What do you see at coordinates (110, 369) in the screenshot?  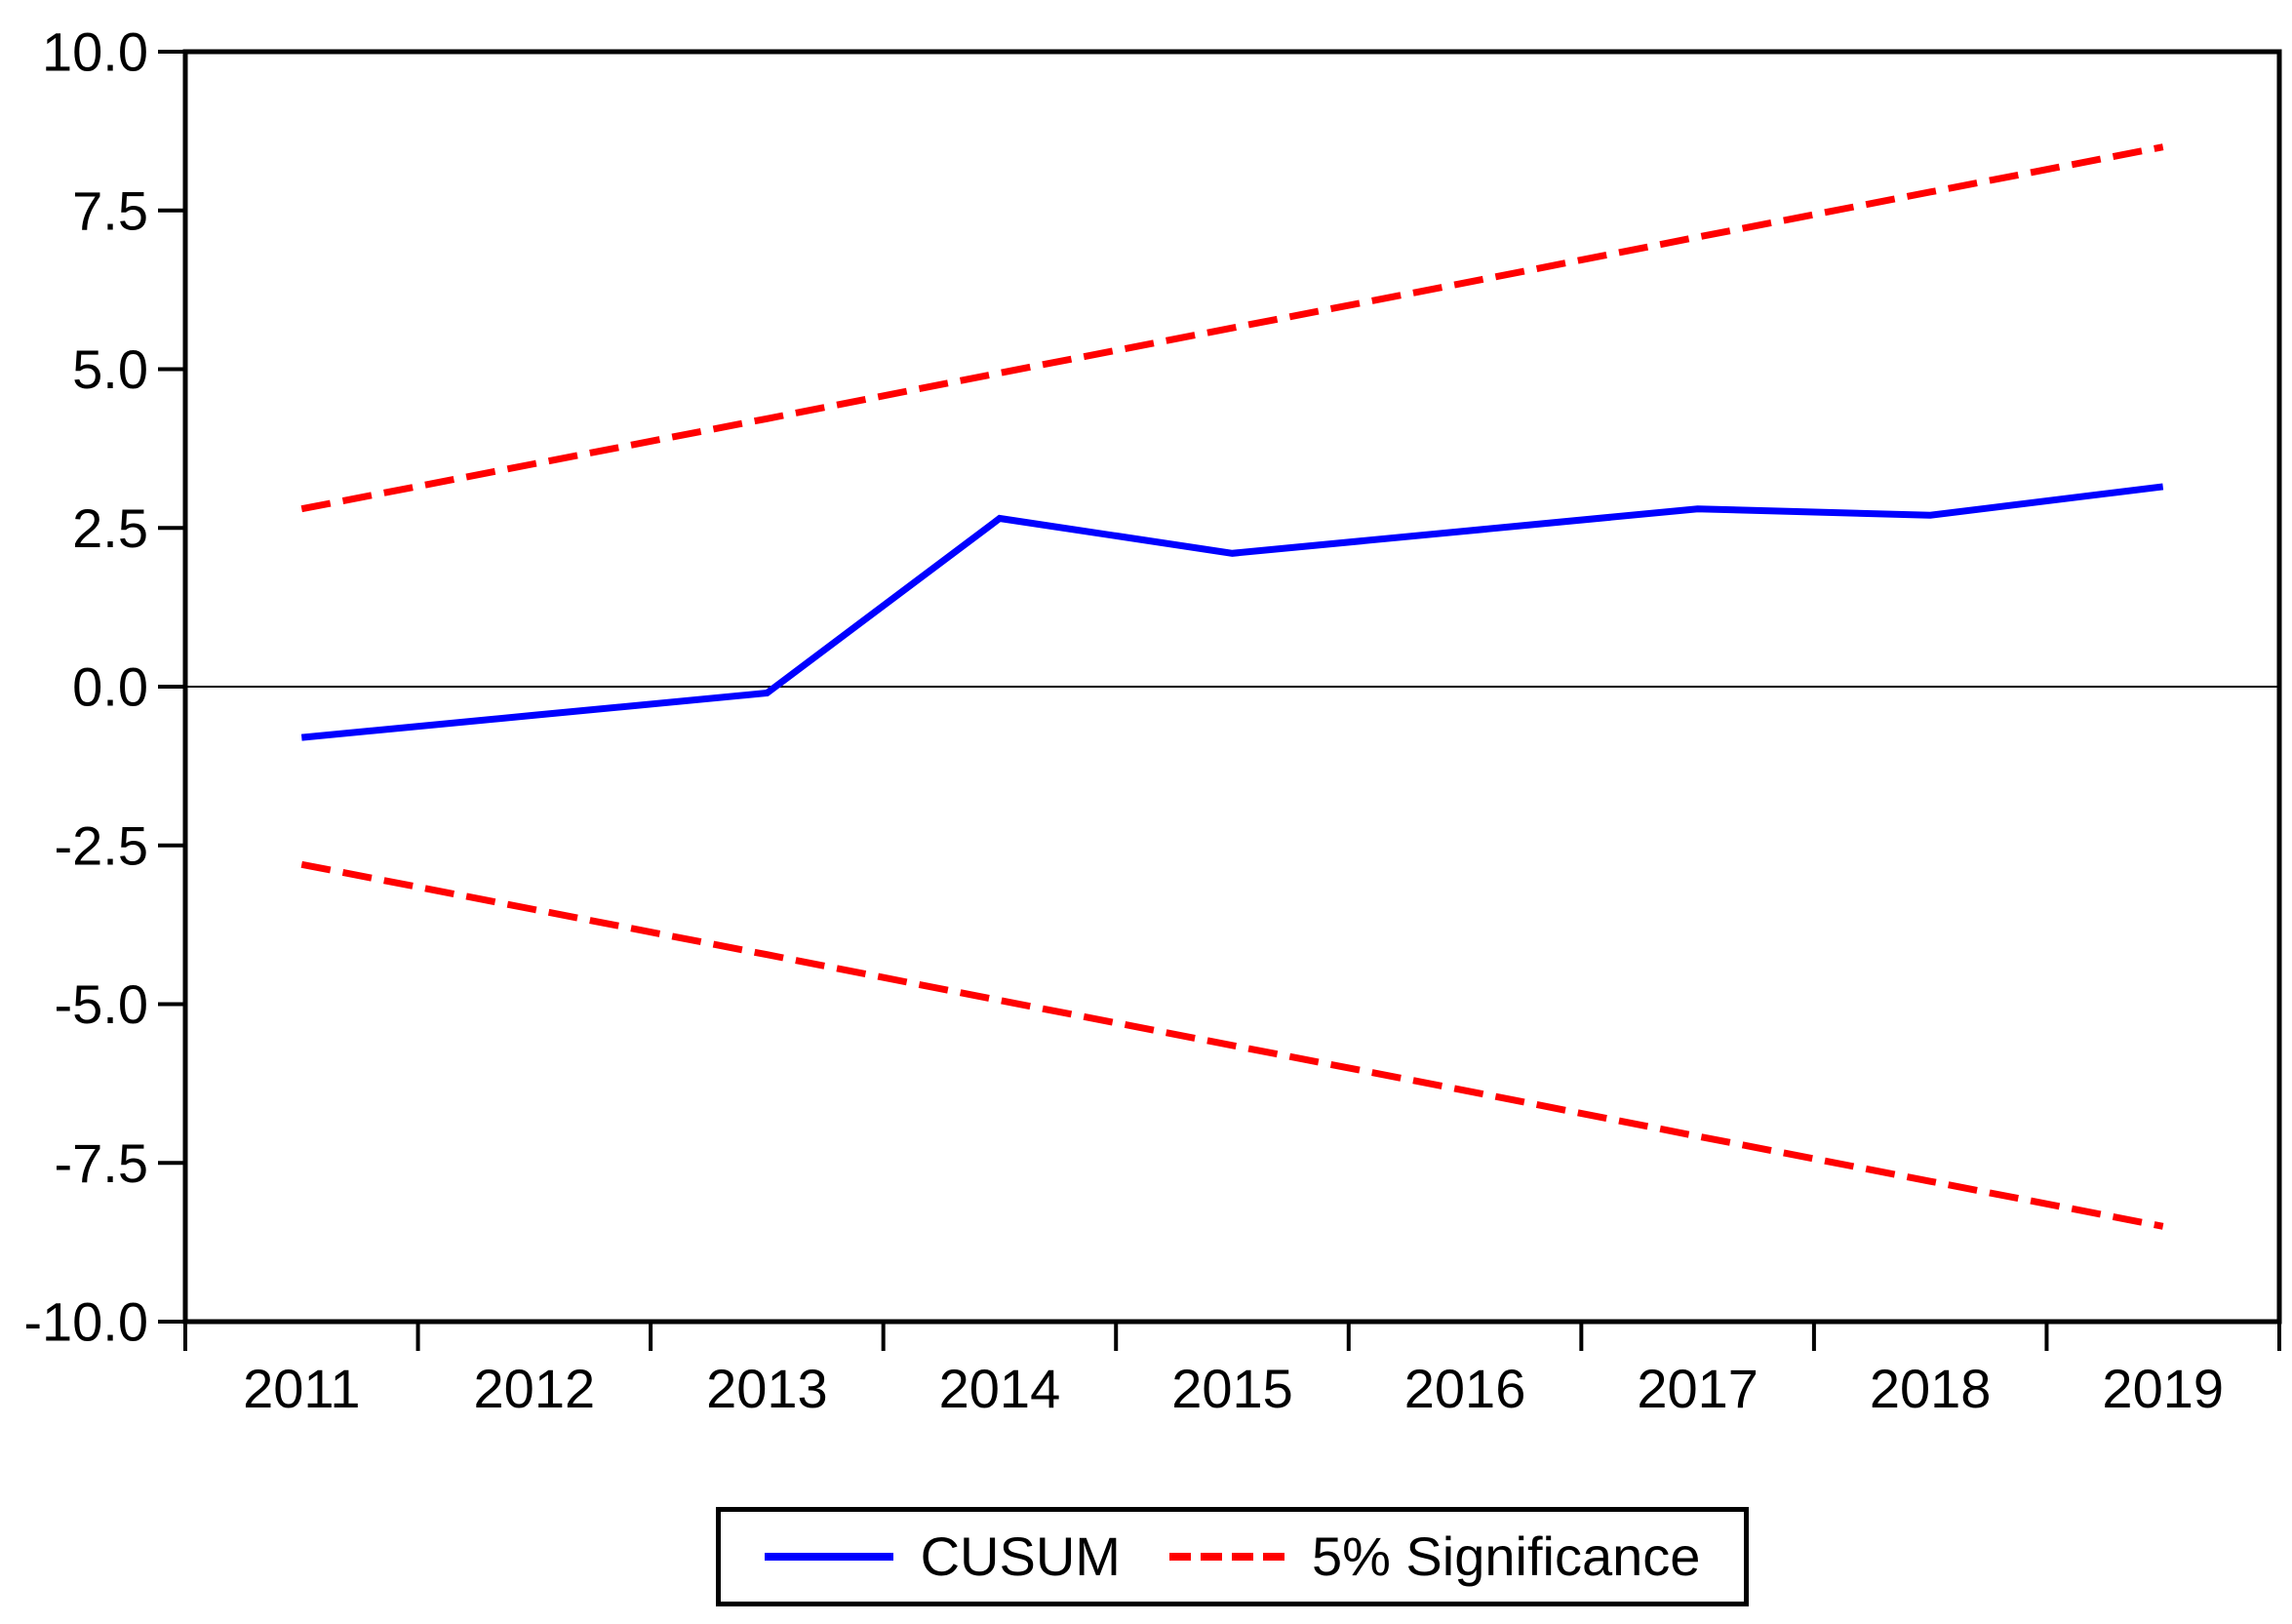 I see `y-tick-label: 5.0` at bounding box center [110, 369].